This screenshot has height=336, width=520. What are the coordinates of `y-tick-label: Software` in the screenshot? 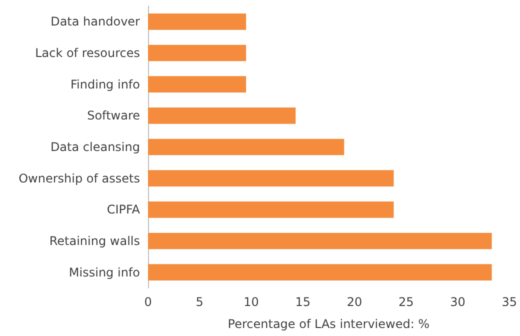 It's located at (113, 115).